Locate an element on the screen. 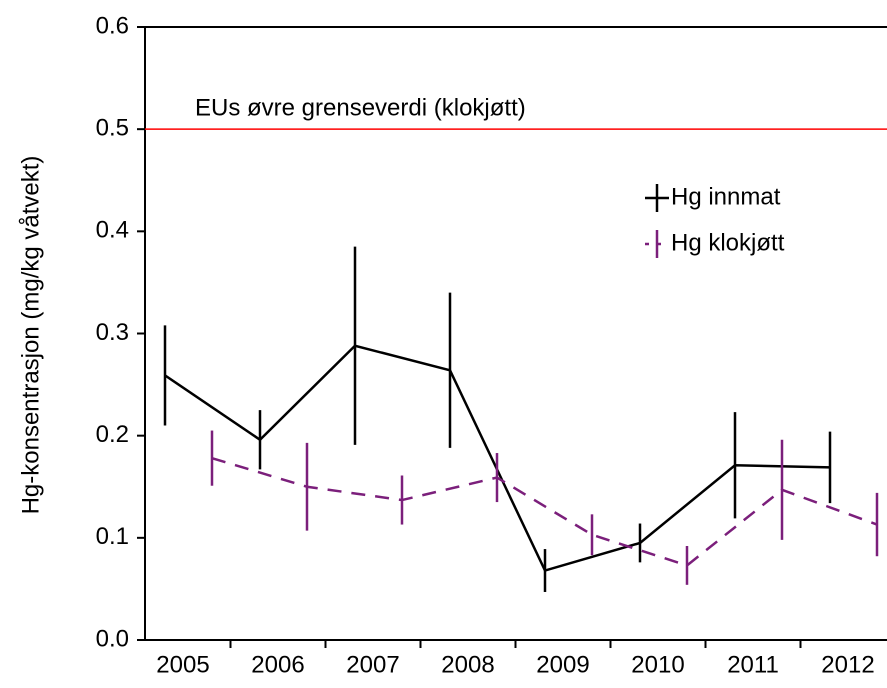 The image size is (887, 688). y-axis-label: Hg-konsentrasjon (mg/kg våtvekt) is located at coordinates (30, 335).